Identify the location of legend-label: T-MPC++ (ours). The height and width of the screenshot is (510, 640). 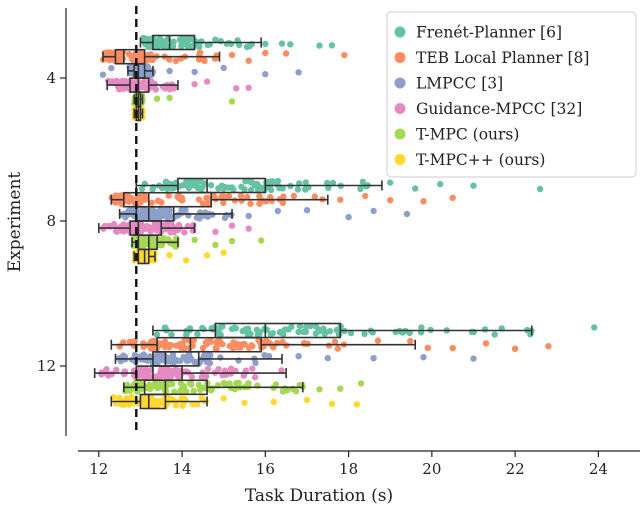
(480, 160).